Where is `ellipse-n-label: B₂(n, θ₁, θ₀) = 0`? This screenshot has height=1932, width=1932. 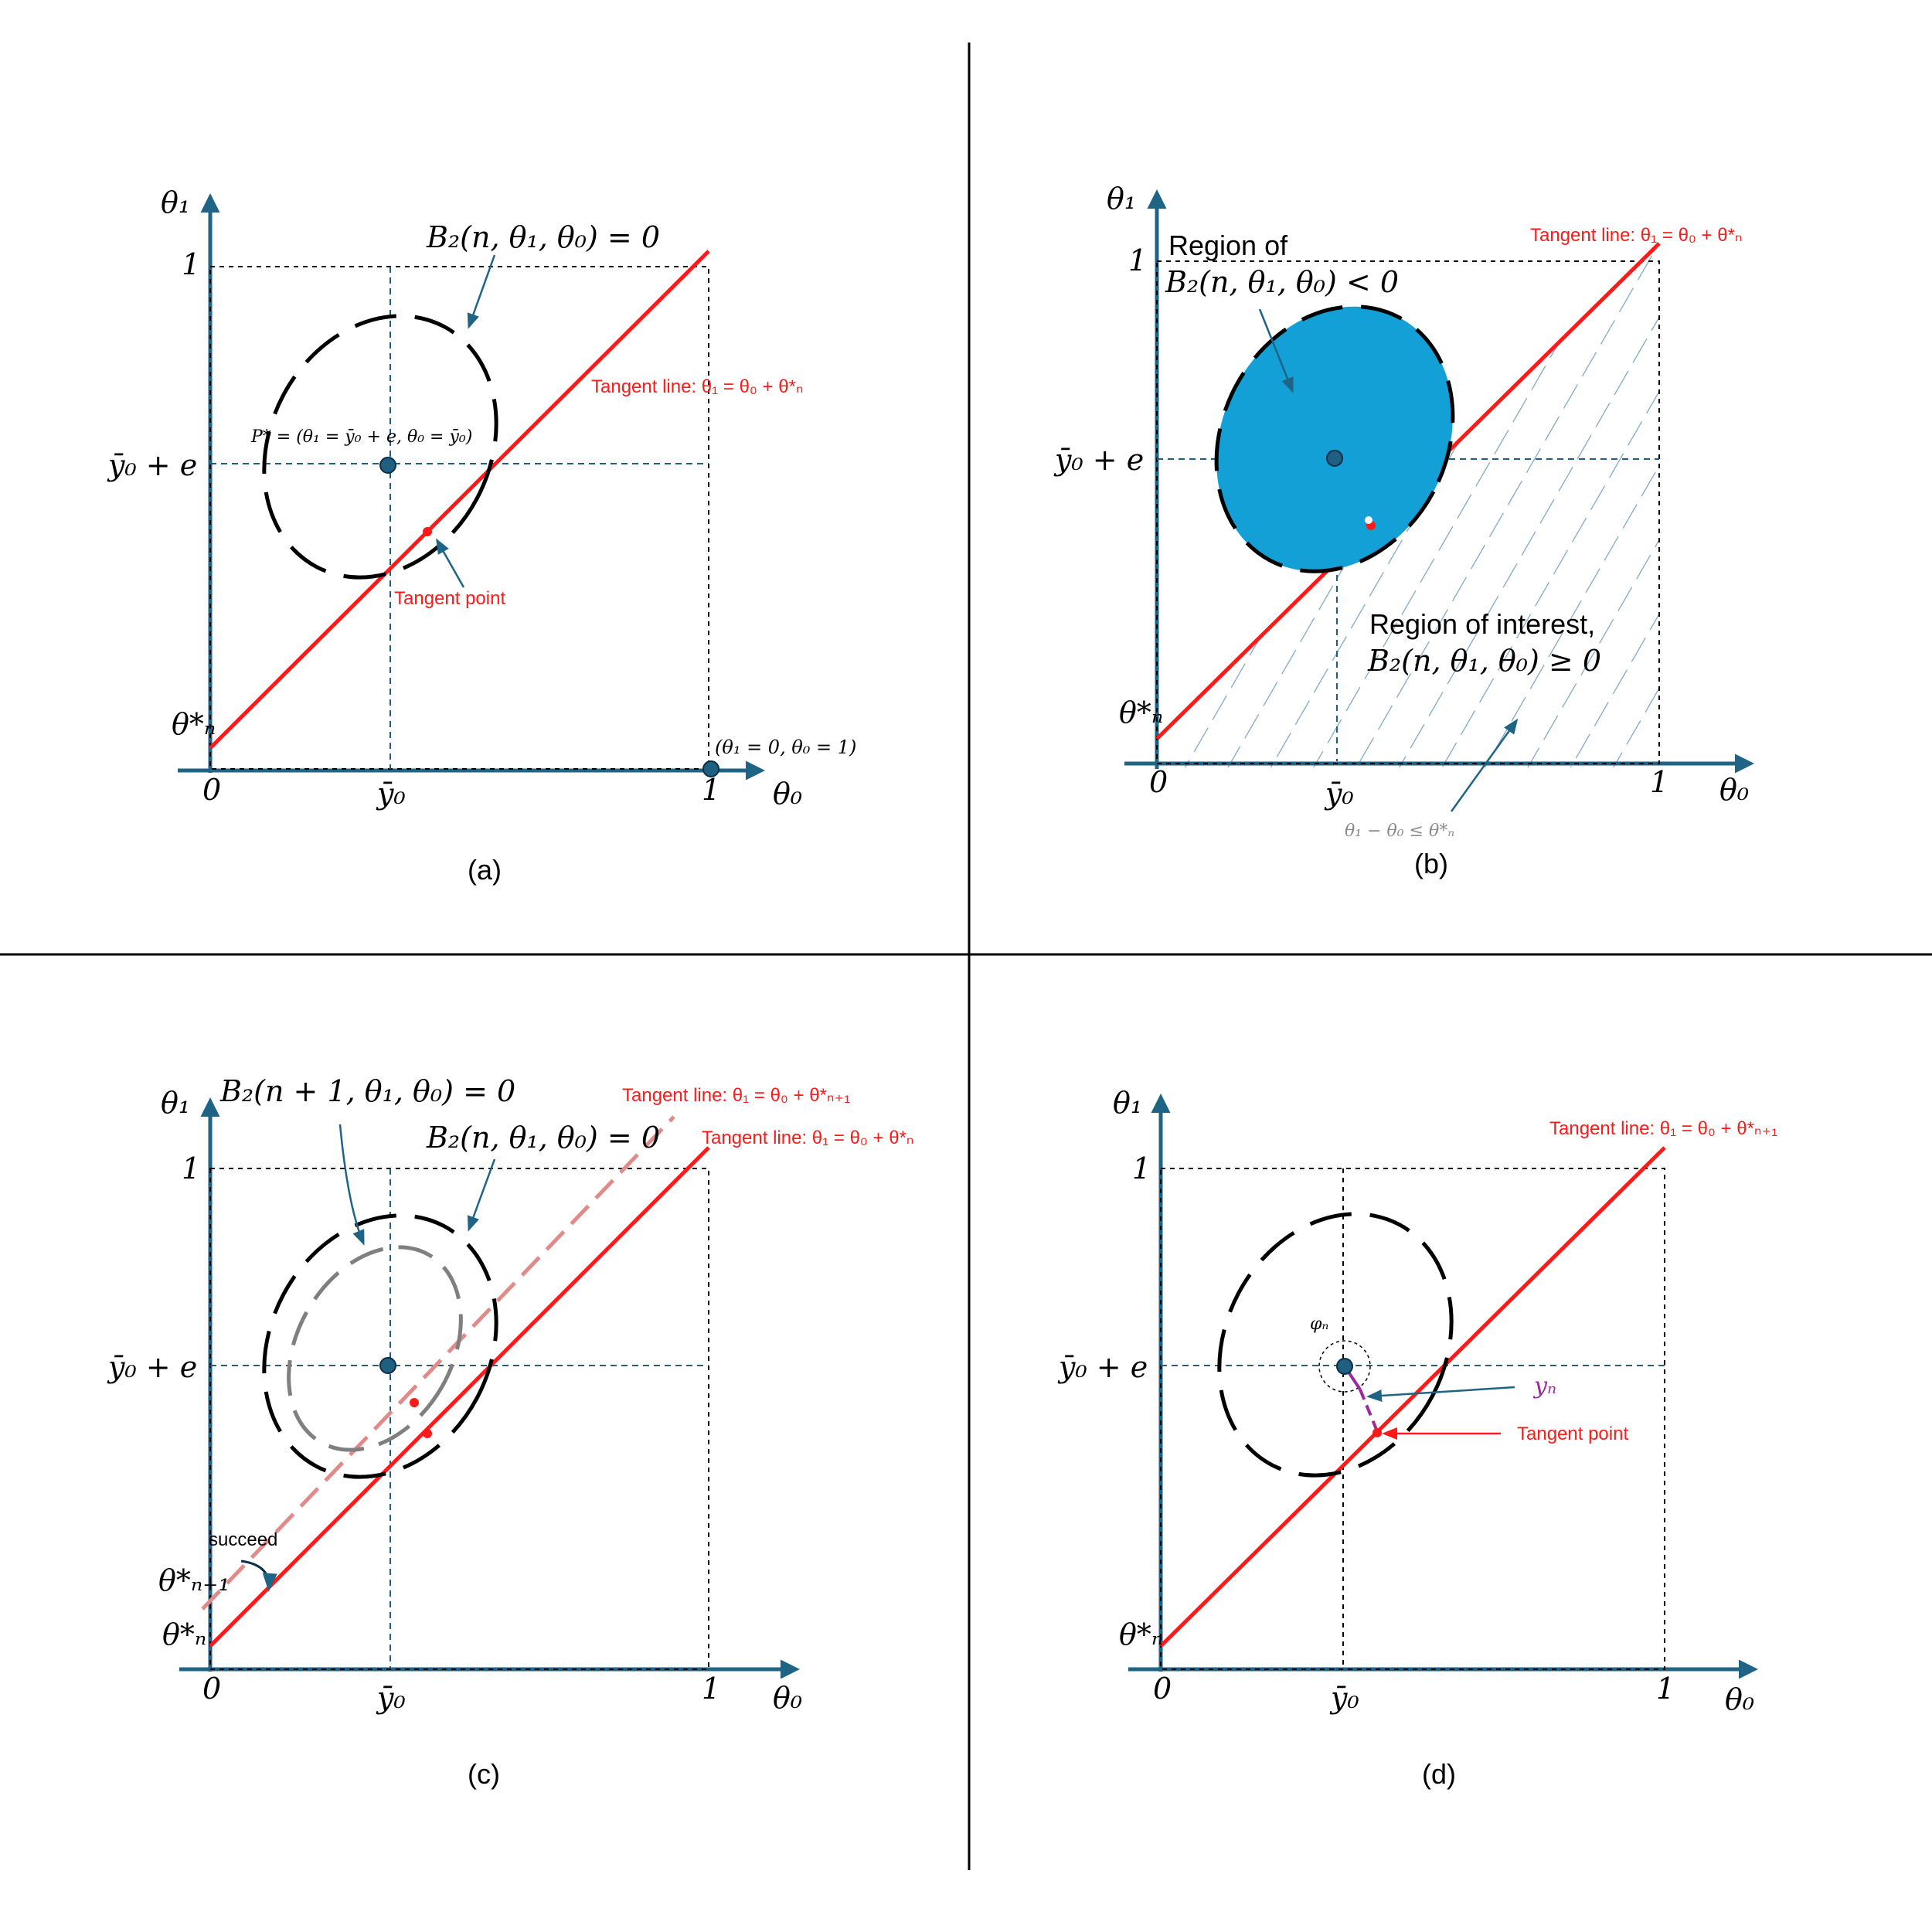
ellipse-n-label: B₂(n, θ₁, θ₀) = 0 is located at coordinates (543, 1138).